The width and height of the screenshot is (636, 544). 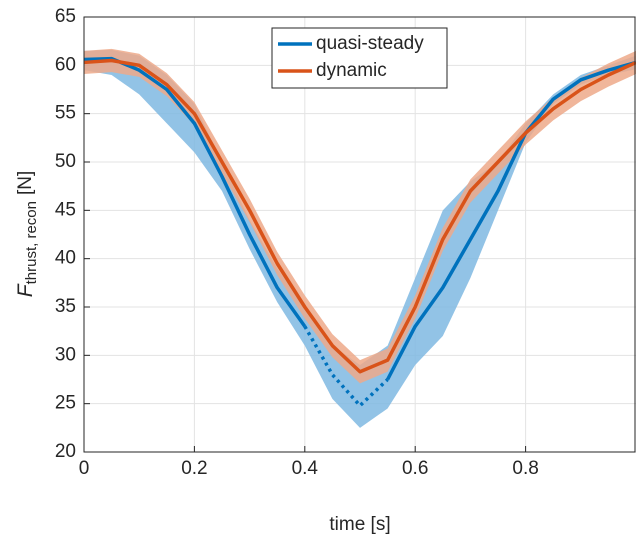 I want to click on y-tick-label: 65, so click(x=65, y=16).